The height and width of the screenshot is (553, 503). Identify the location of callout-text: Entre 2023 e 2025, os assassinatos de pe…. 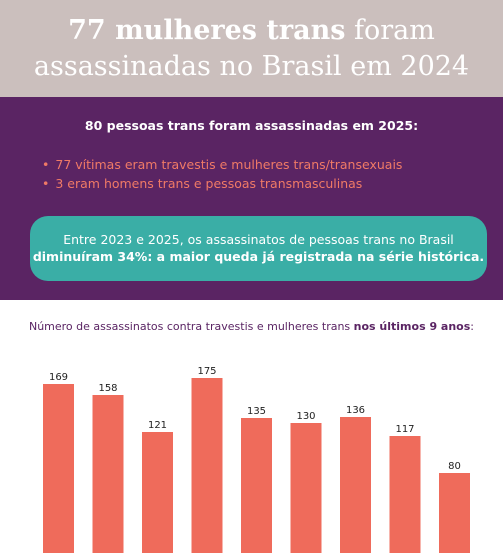
(258, 239).